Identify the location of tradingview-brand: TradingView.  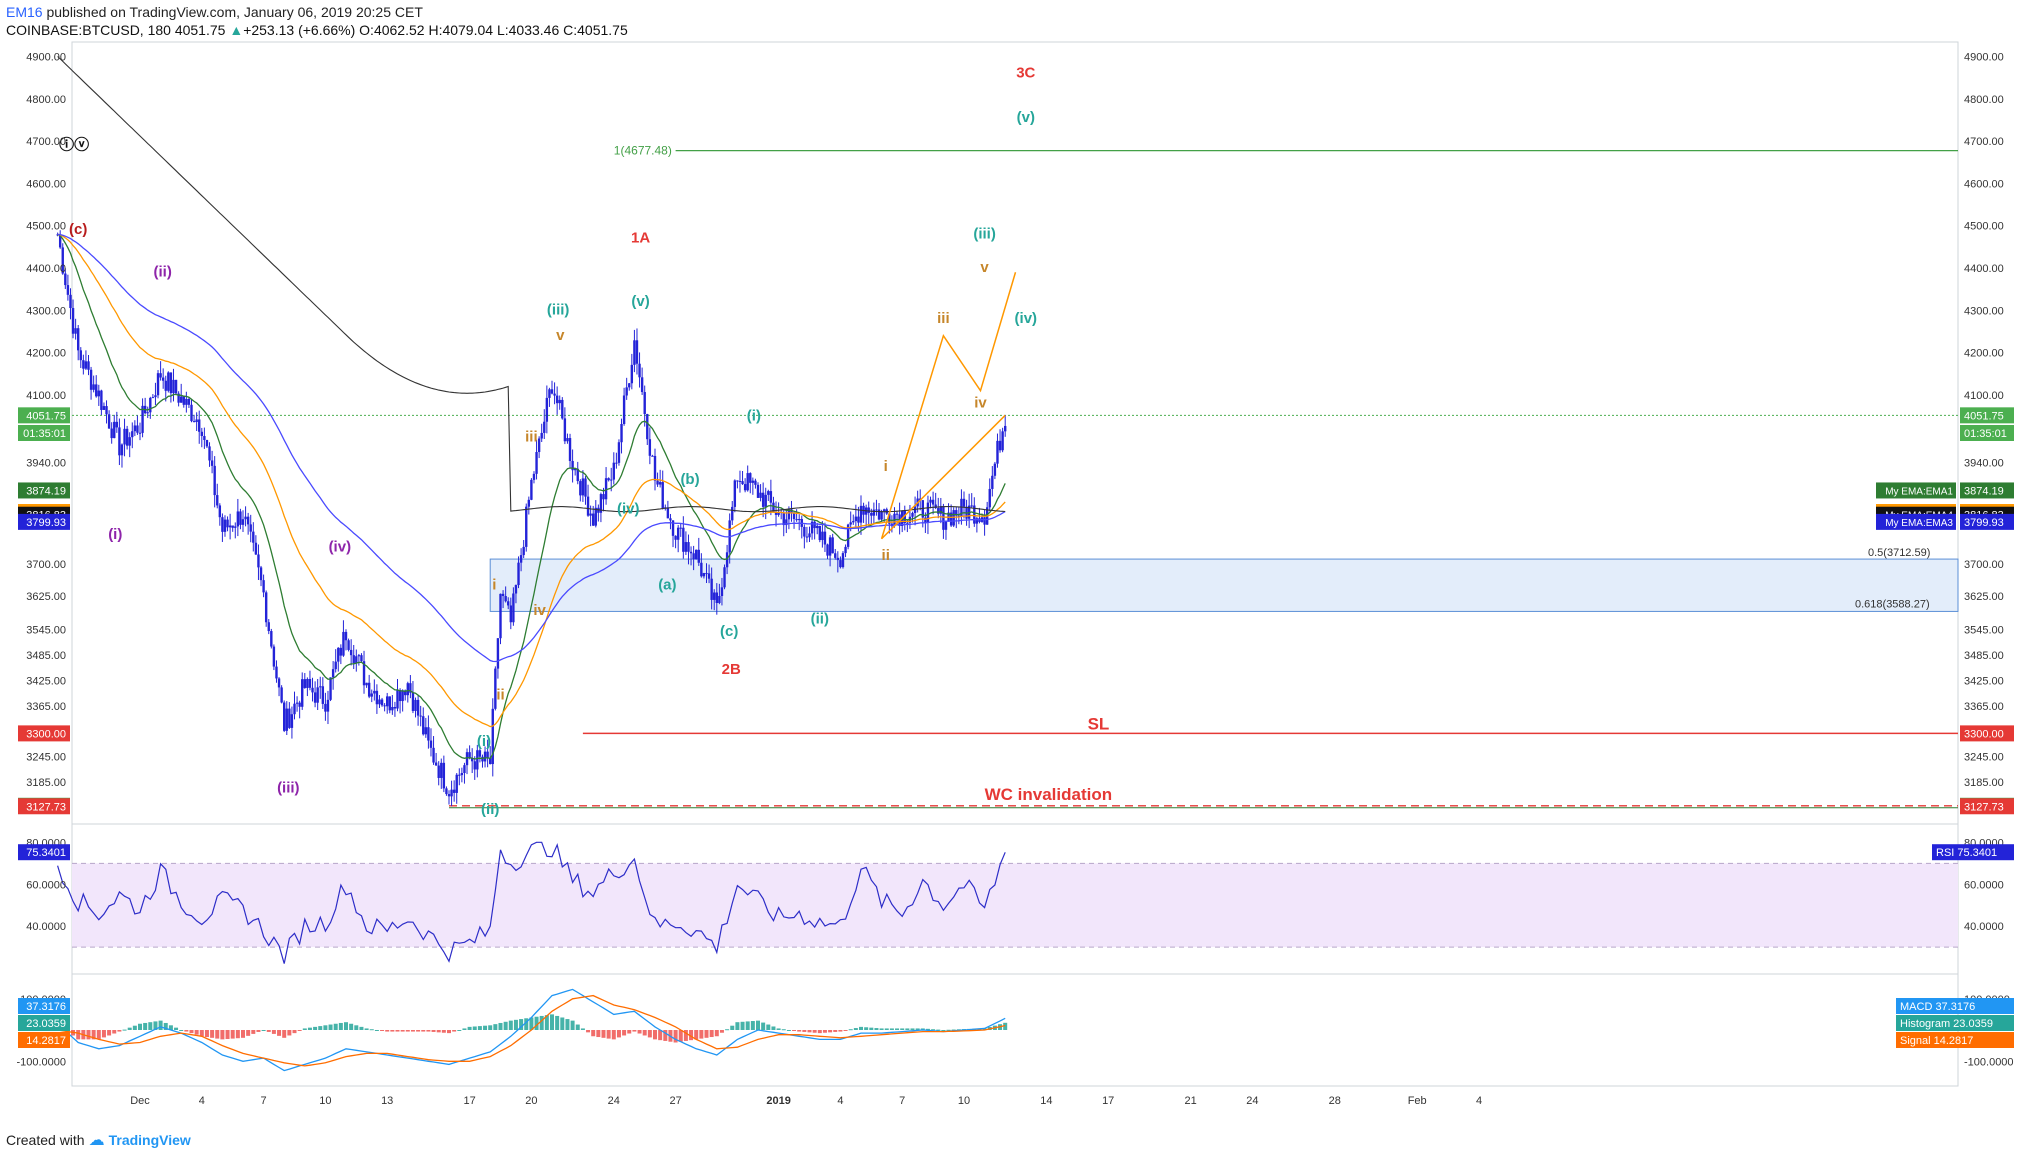
(149, 1140).